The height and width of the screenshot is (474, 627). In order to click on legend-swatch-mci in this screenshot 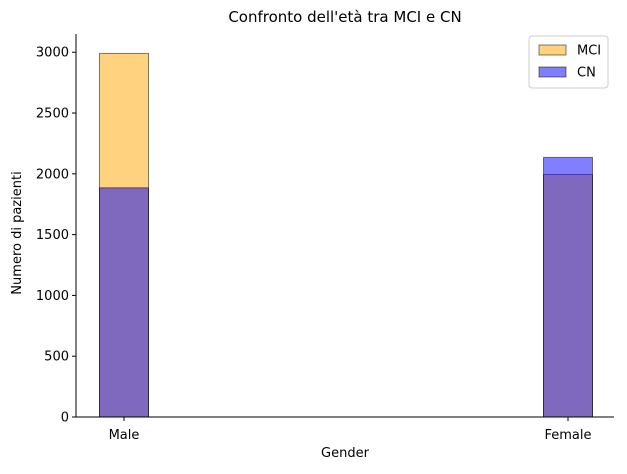, I will do `click(552, 50)`.